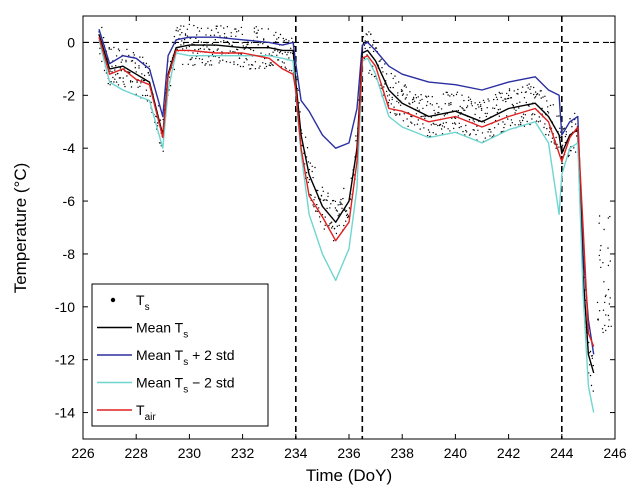  What do you see at coordinates (65, 413) in the screenshot?
I see `y-tick-label-14: -14` at bounding box center [65, 413].